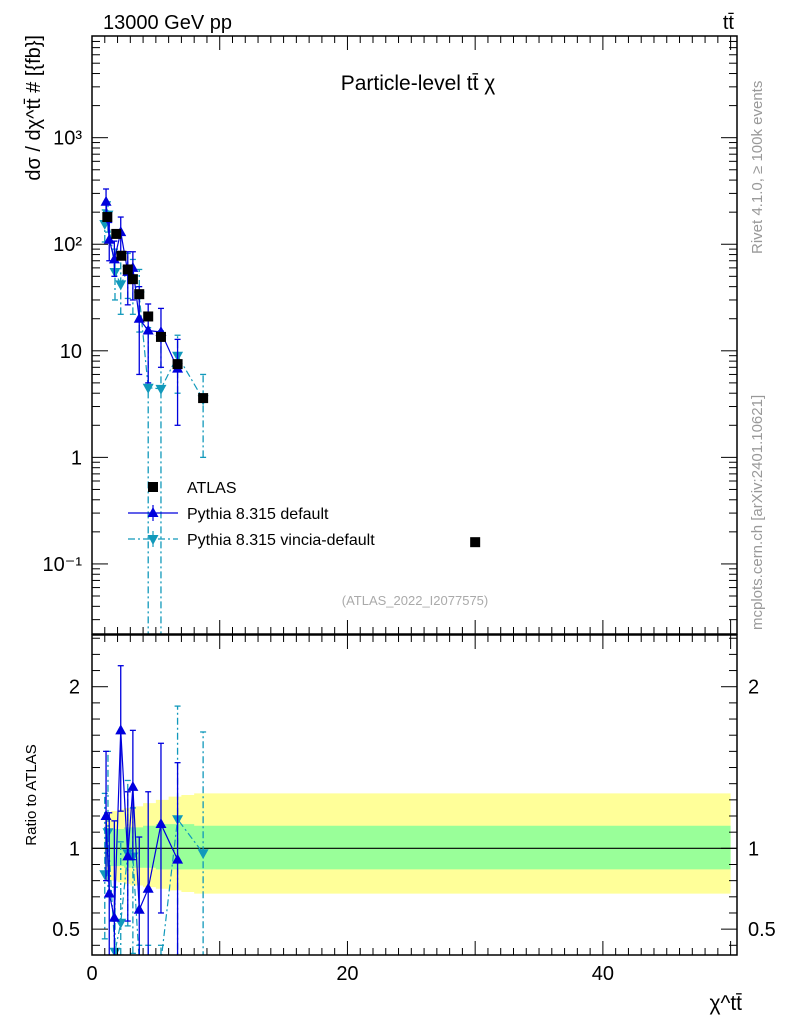 The height and width of the screenshot is (1024, 786). I want to click on legend-marker-atlas, so click(153, 487).